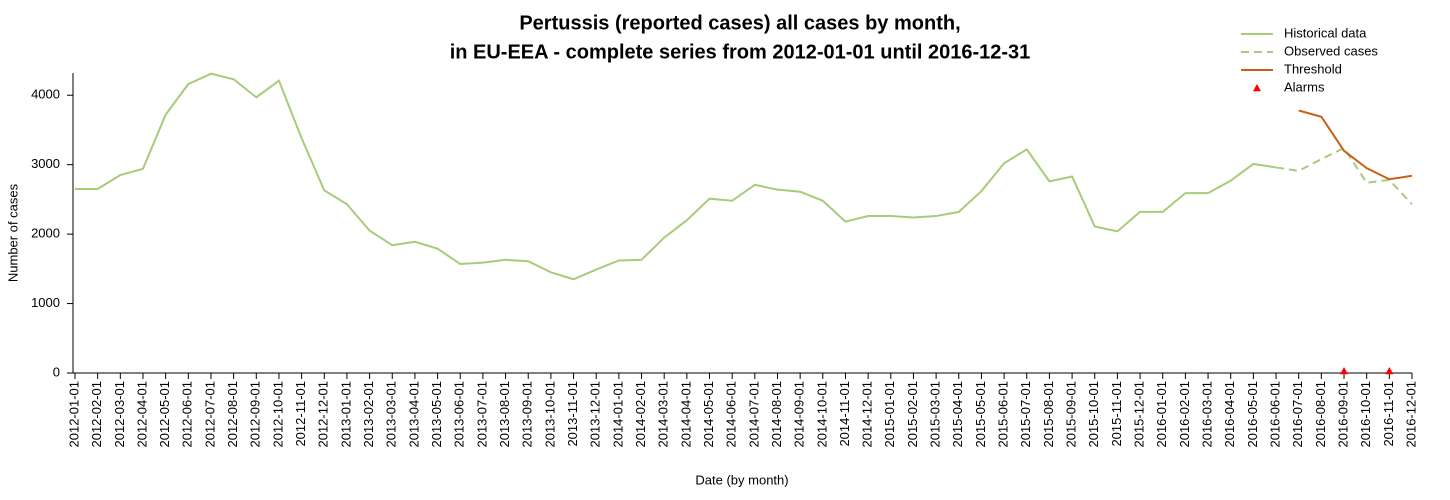  Describe the element at coordinates (1025, 414) in the screenshot. I see `x-tick-label: 2015-07-01` at that location.